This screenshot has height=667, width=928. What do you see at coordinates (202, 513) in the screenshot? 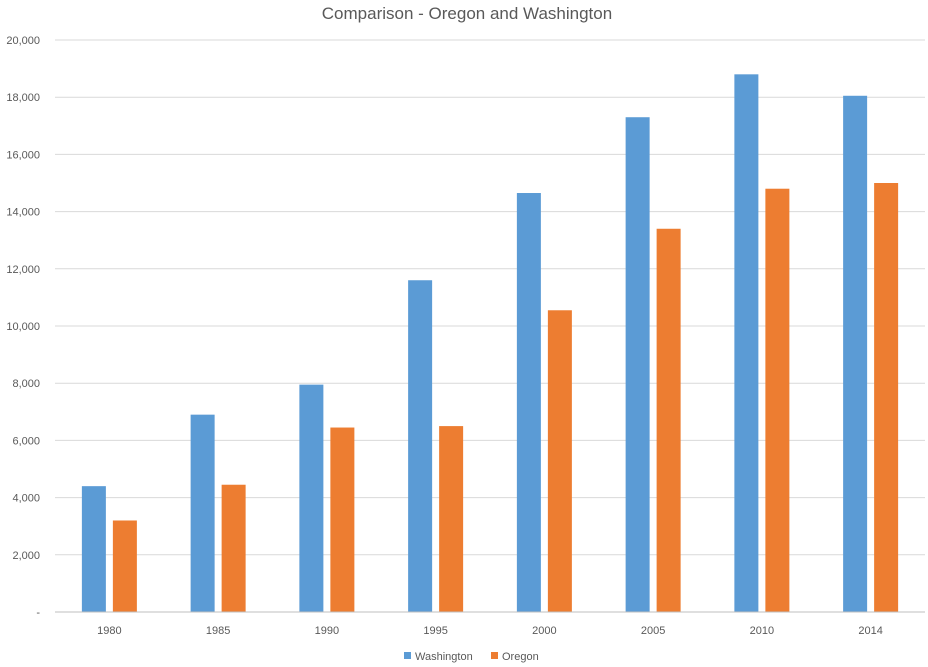
I see `bar-washington-1985` at bounding box center [202, 513].